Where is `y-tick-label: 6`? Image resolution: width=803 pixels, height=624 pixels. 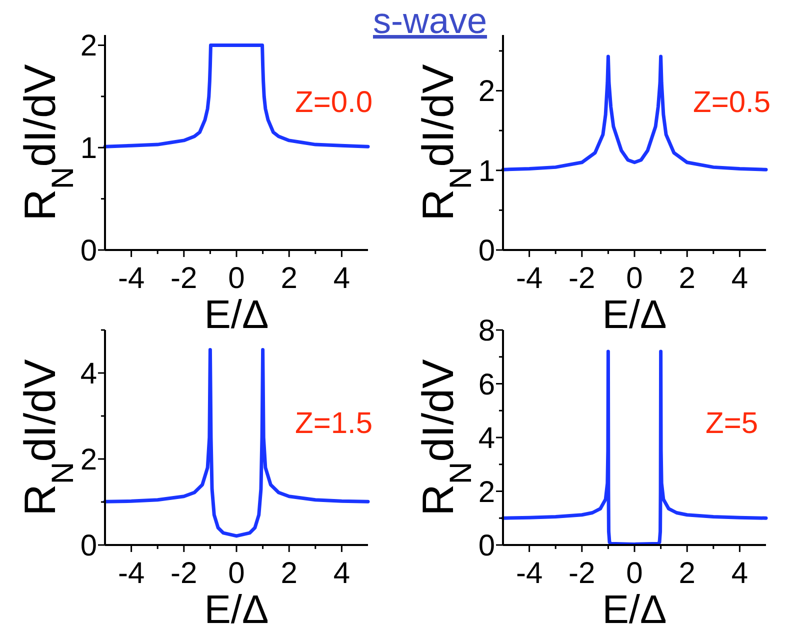 y-tick-label: 6 is located at coordinates (486, 385).